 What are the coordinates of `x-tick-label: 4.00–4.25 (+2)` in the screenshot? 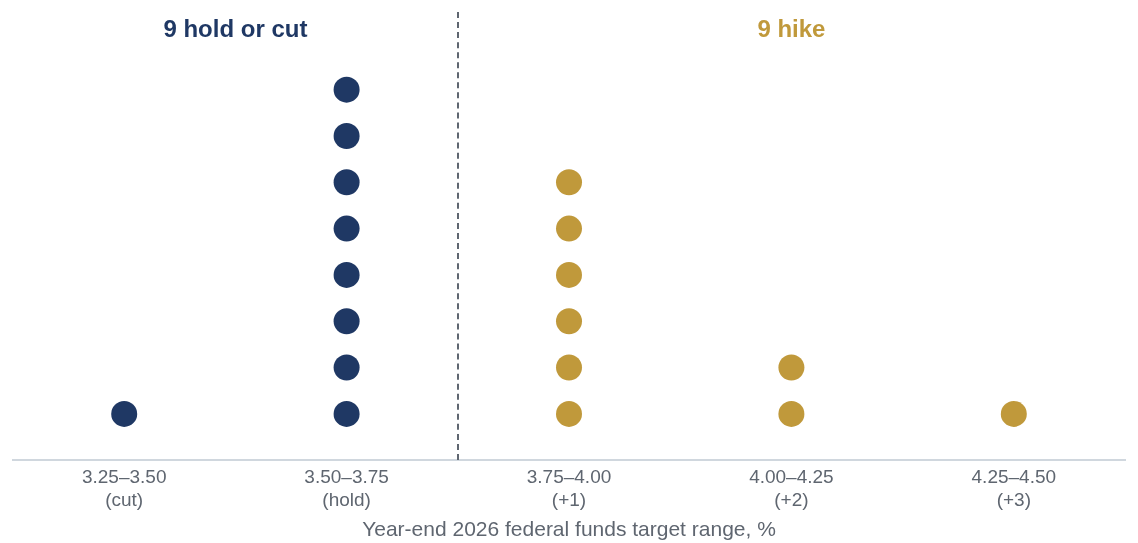 It's located at (791, 487).